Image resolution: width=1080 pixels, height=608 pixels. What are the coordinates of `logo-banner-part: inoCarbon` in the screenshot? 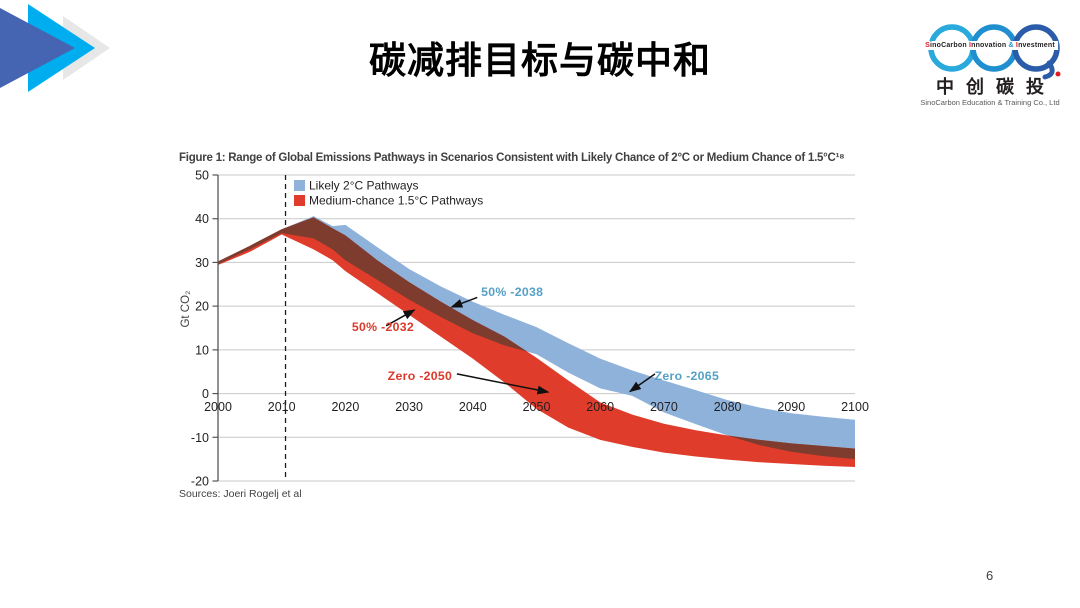 It's located at (949, 45).